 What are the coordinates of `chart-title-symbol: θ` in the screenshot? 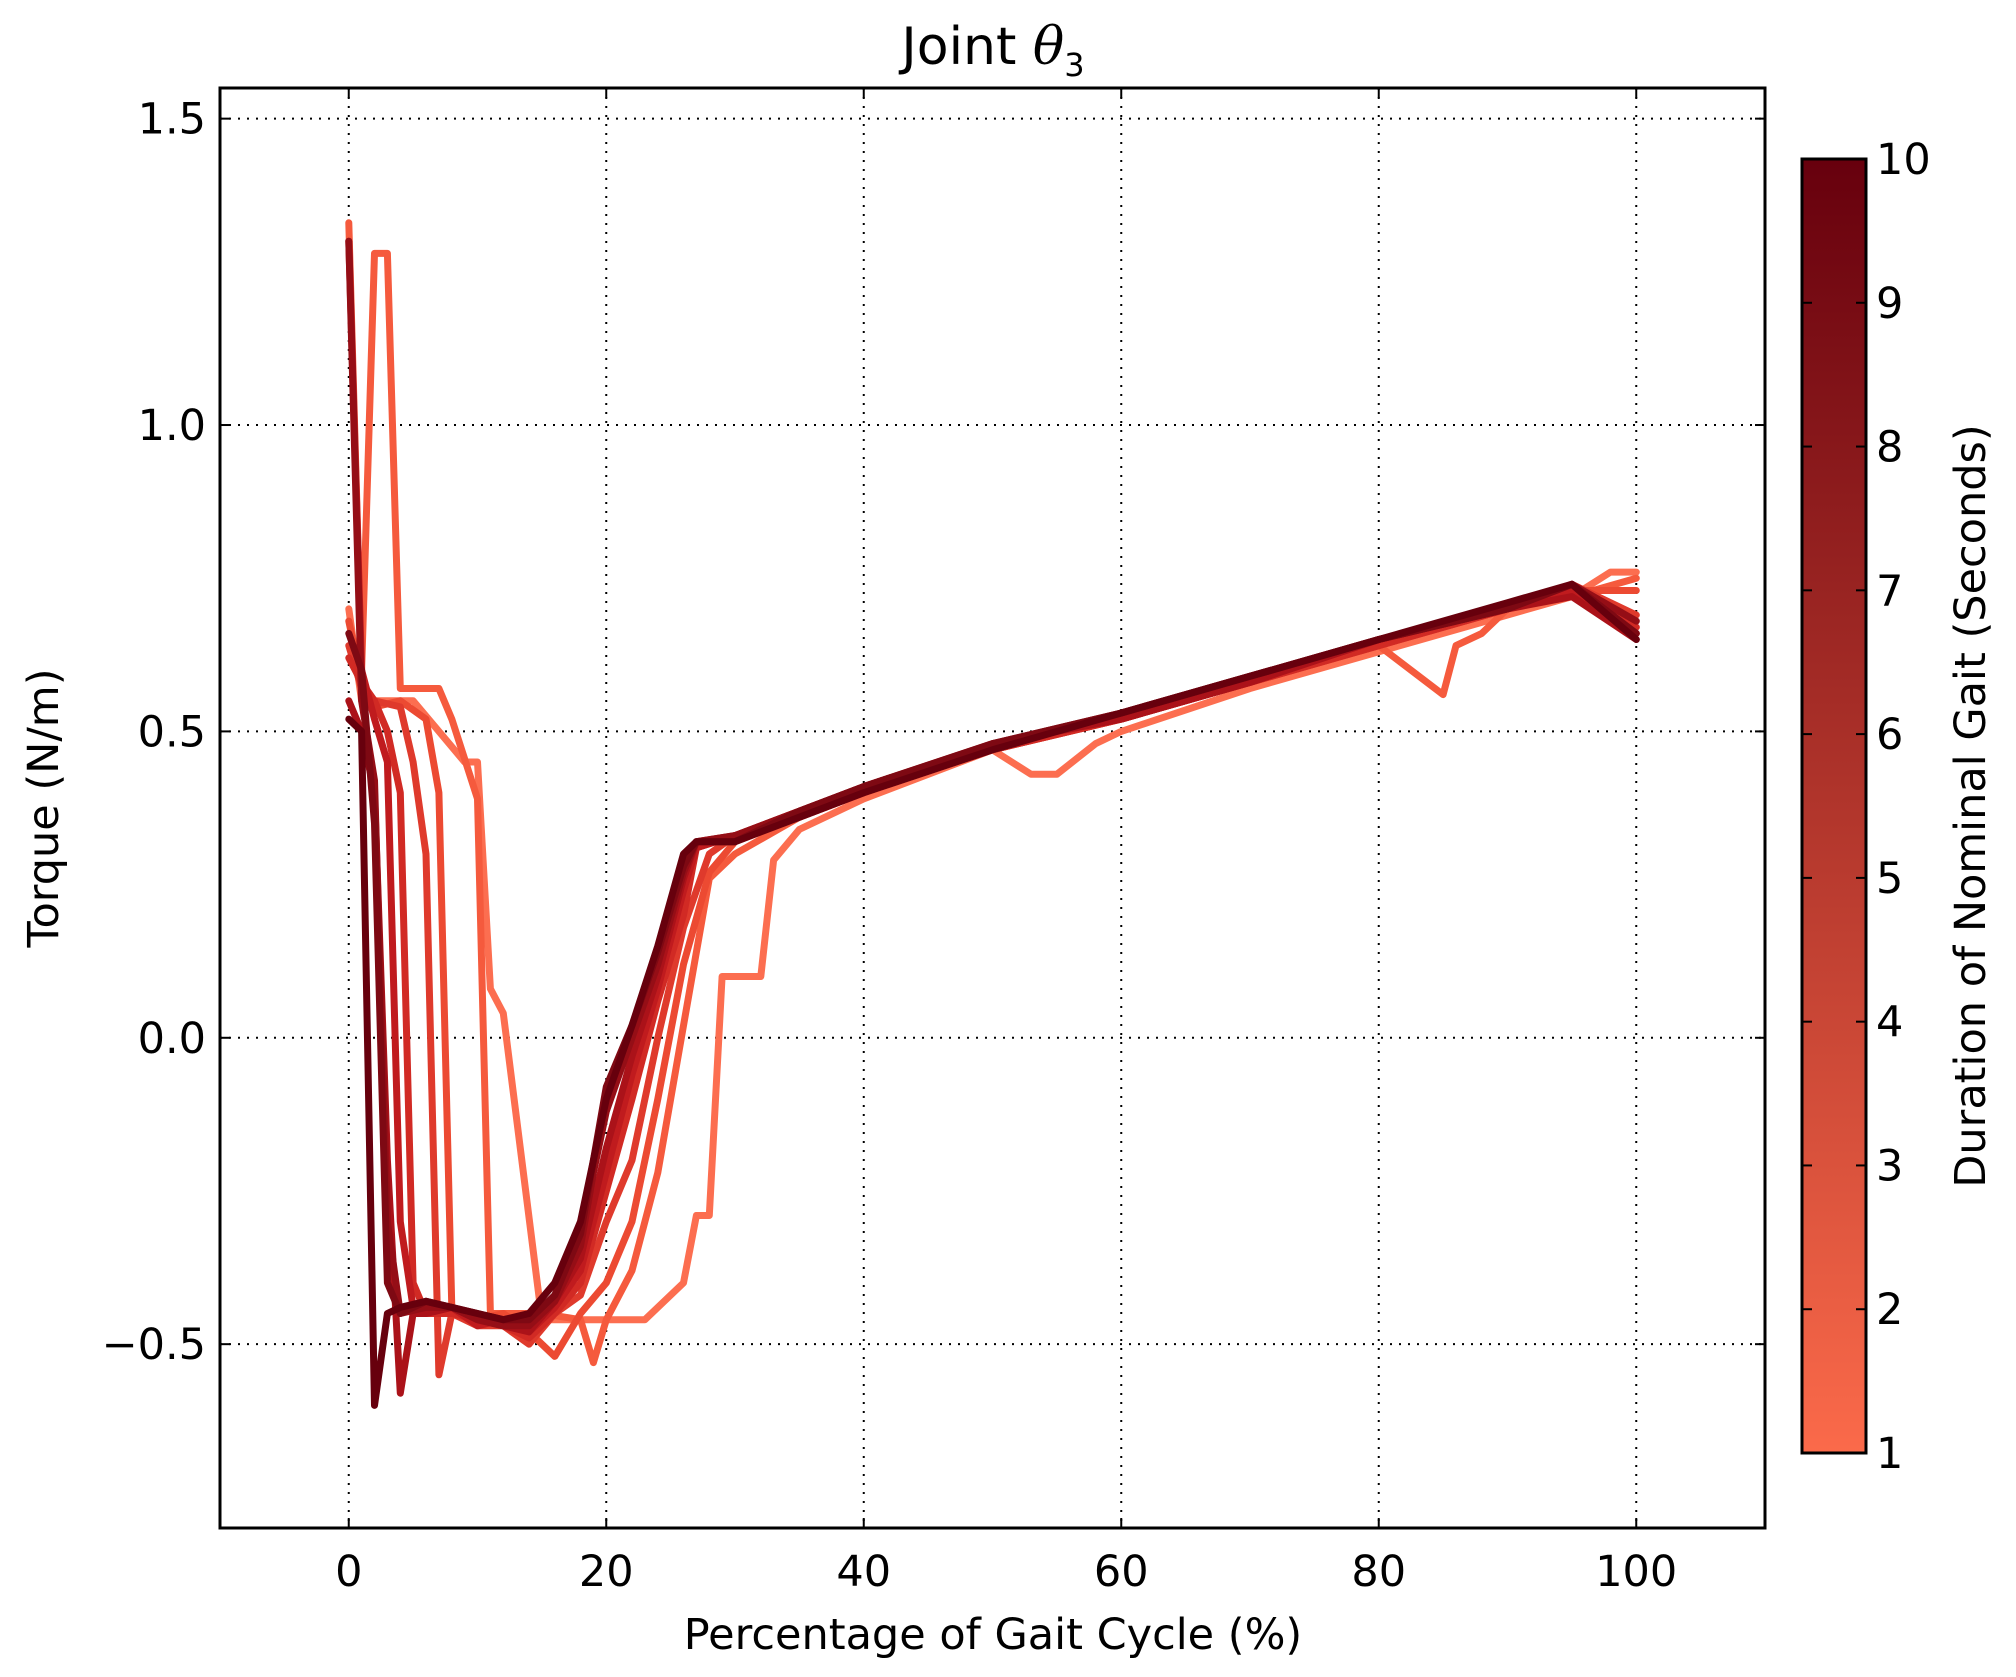 It's located at (1048, 47).